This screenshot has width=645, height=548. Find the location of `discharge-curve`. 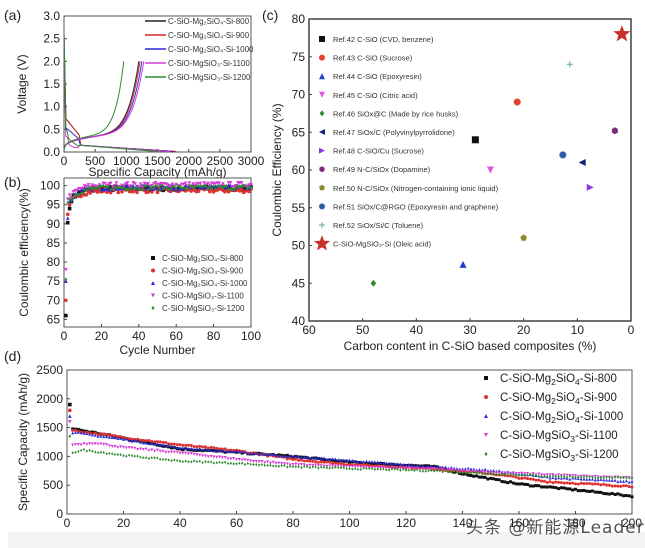

discharge-curve is located at coordinates (118, 93).